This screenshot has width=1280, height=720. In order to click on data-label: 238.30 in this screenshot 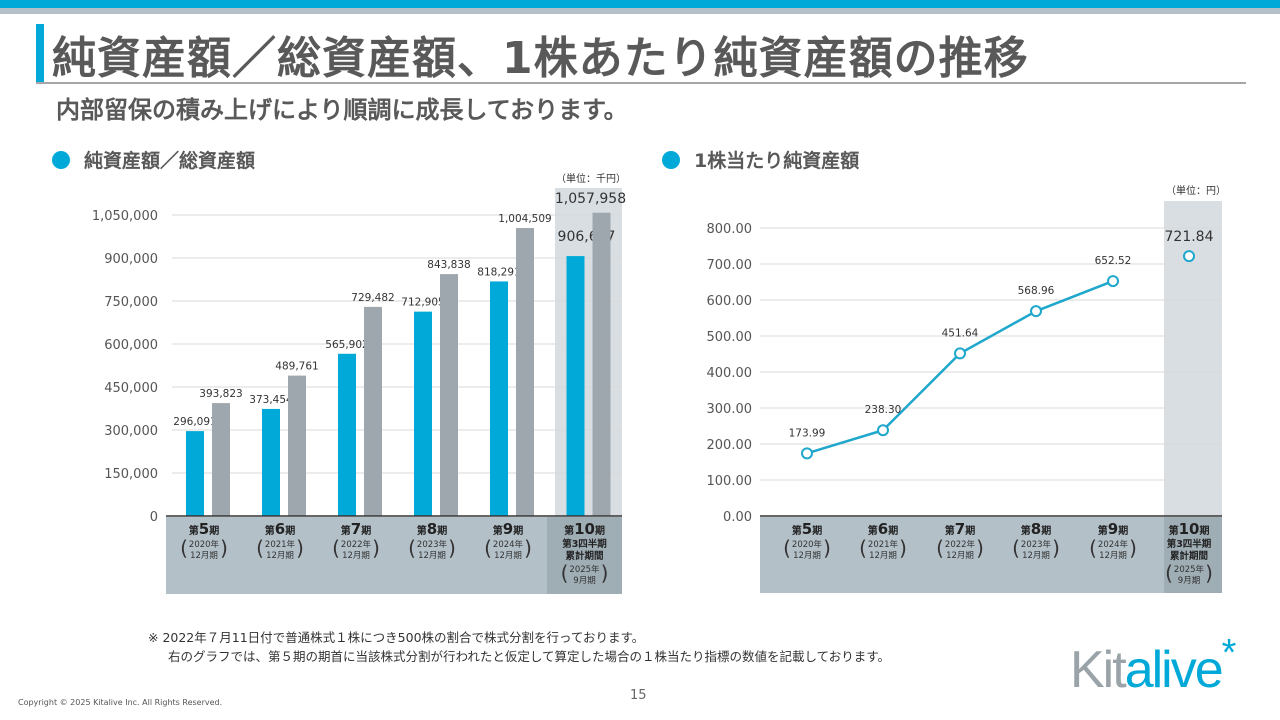, I will do `click(883, 410)`.